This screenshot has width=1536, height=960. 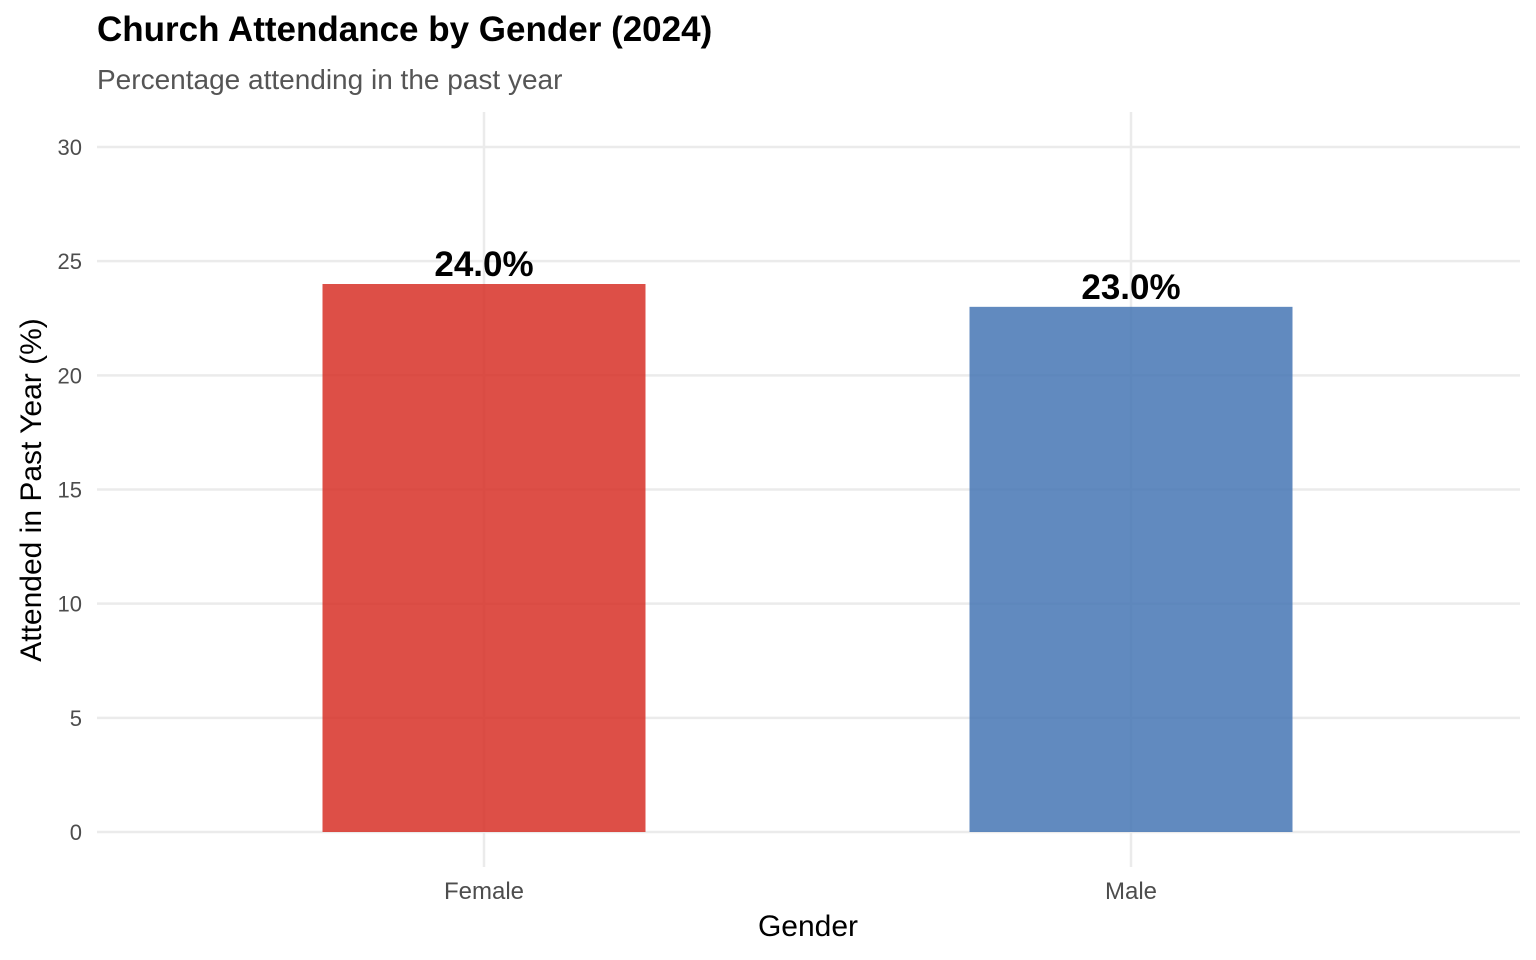 I want to click on chart-title: Church Attendance by Gender (2024), so click(x=405, y=29).